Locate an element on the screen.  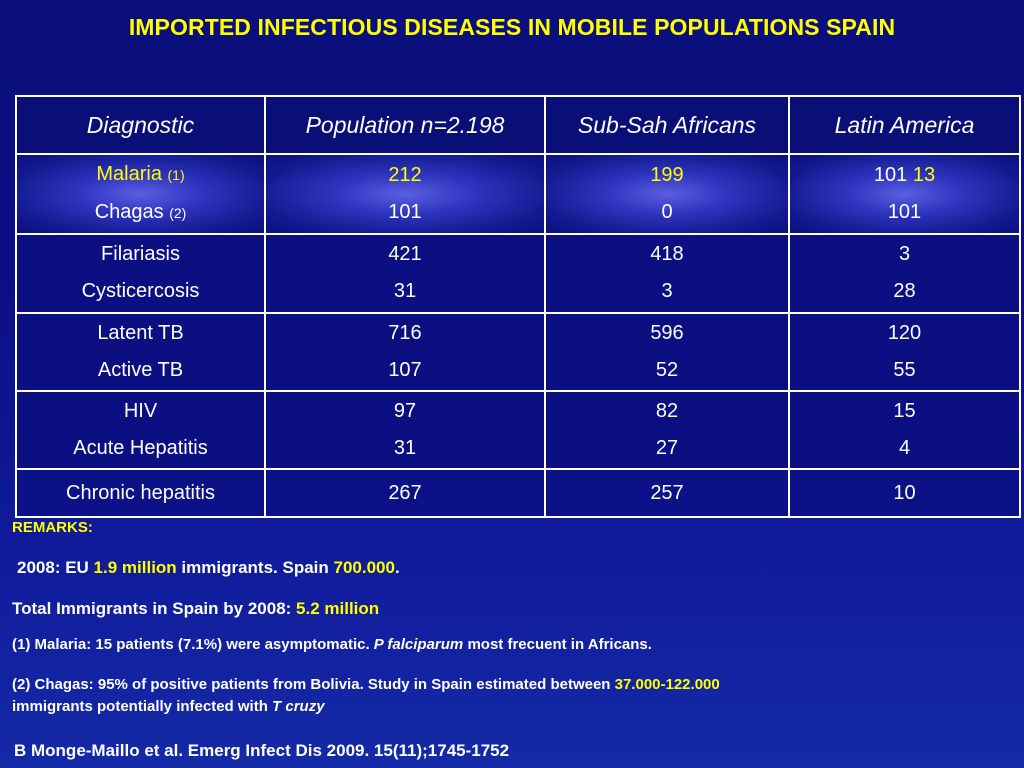
diagnostic-label: HIV is located at coordinates (140, 410).